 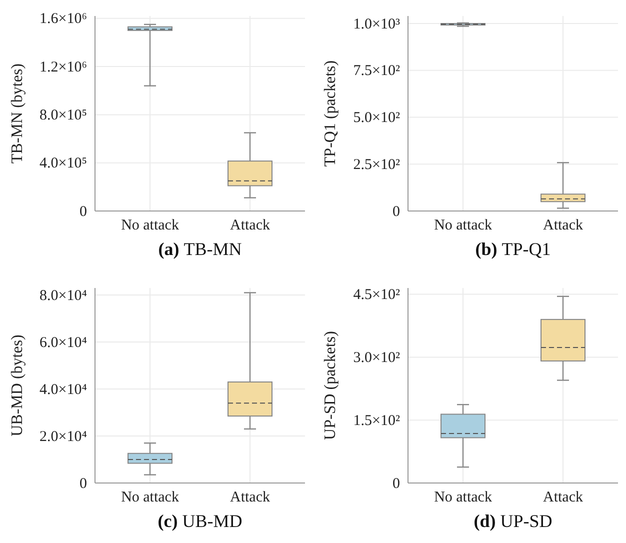 I want to click on y-tick-label: 4.5×10², so click(x=376, y=295).